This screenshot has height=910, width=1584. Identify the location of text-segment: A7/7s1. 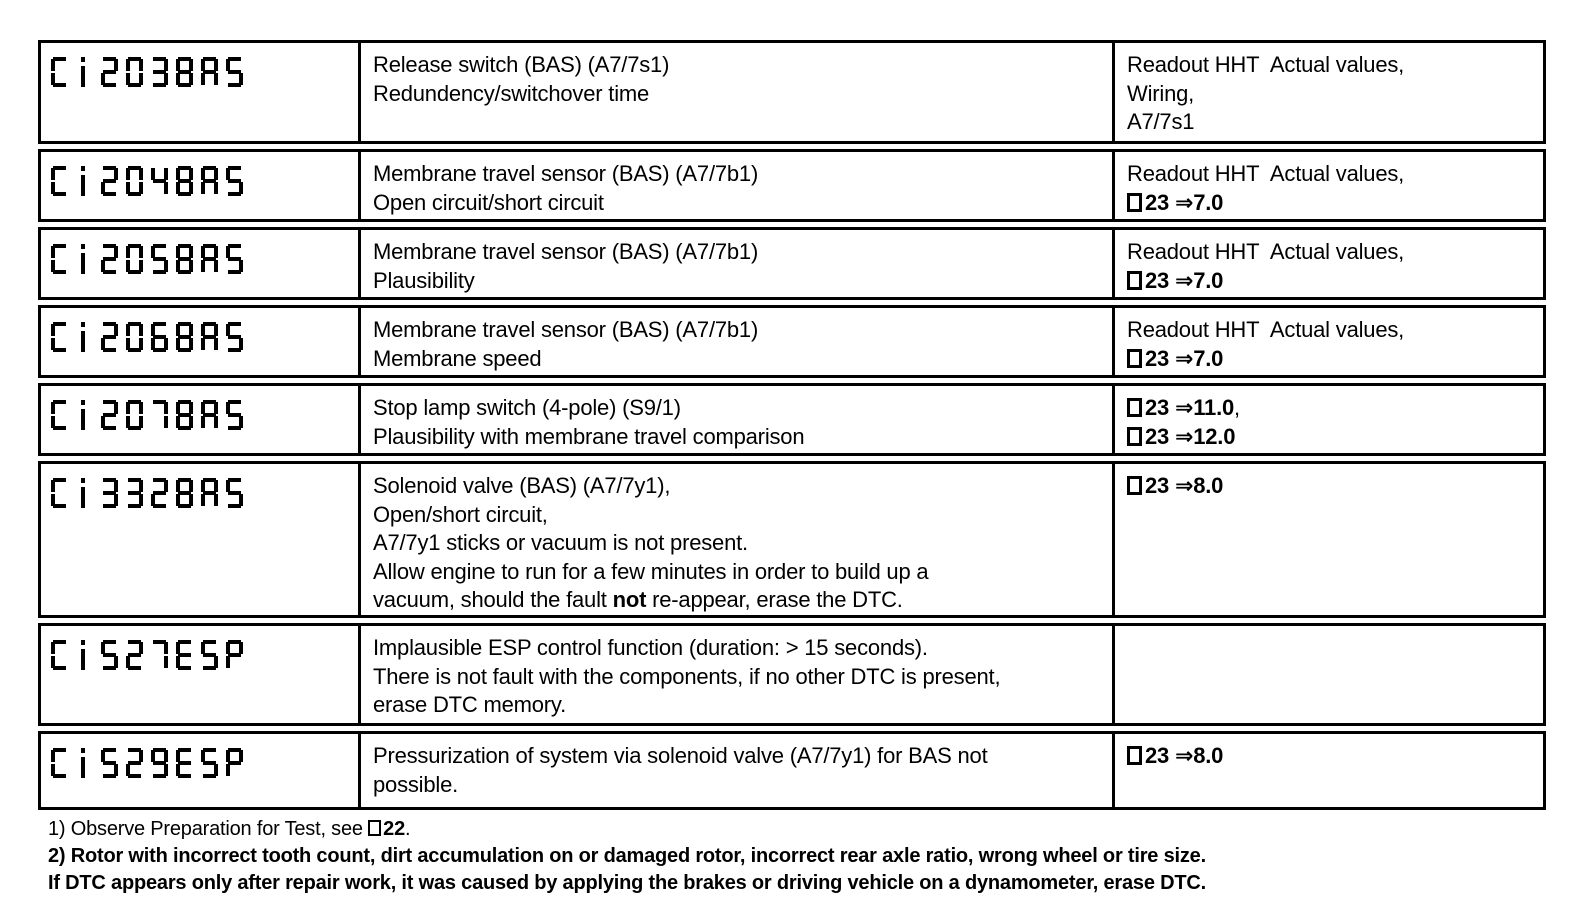
(1161, 121).